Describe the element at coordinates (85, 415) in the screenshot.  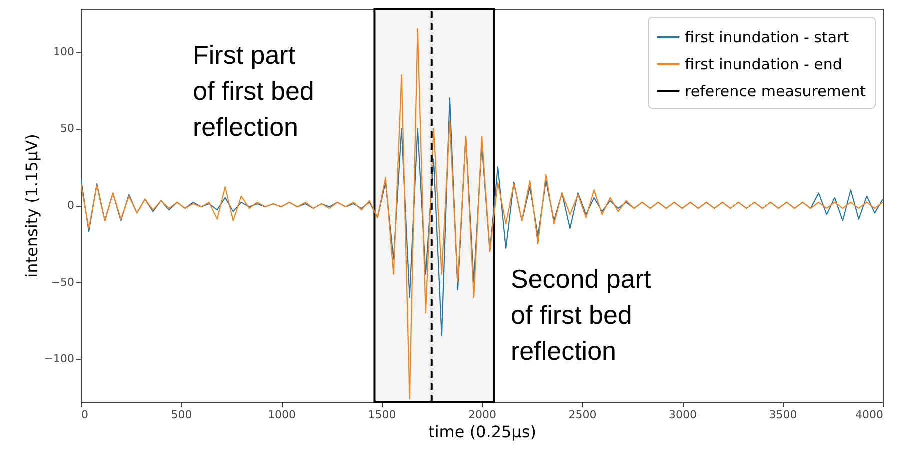
I see `x-tick-label: 0` at that location.